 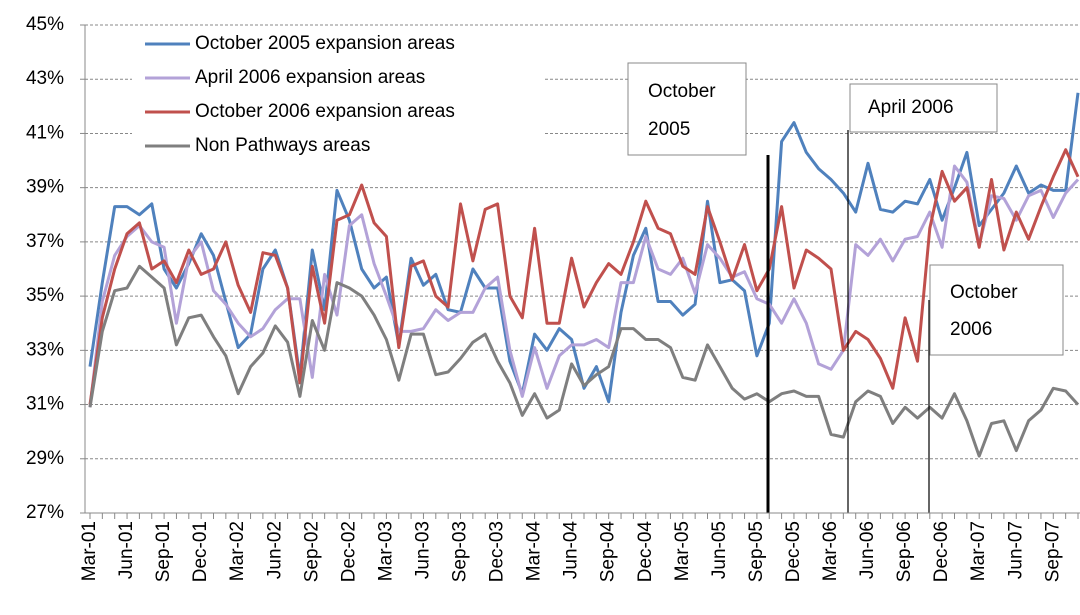 What do you see at coordinates (645, 552) in the screenshot?
I see `x-tick-label: Dec-04` at bounding box center [645, 552].